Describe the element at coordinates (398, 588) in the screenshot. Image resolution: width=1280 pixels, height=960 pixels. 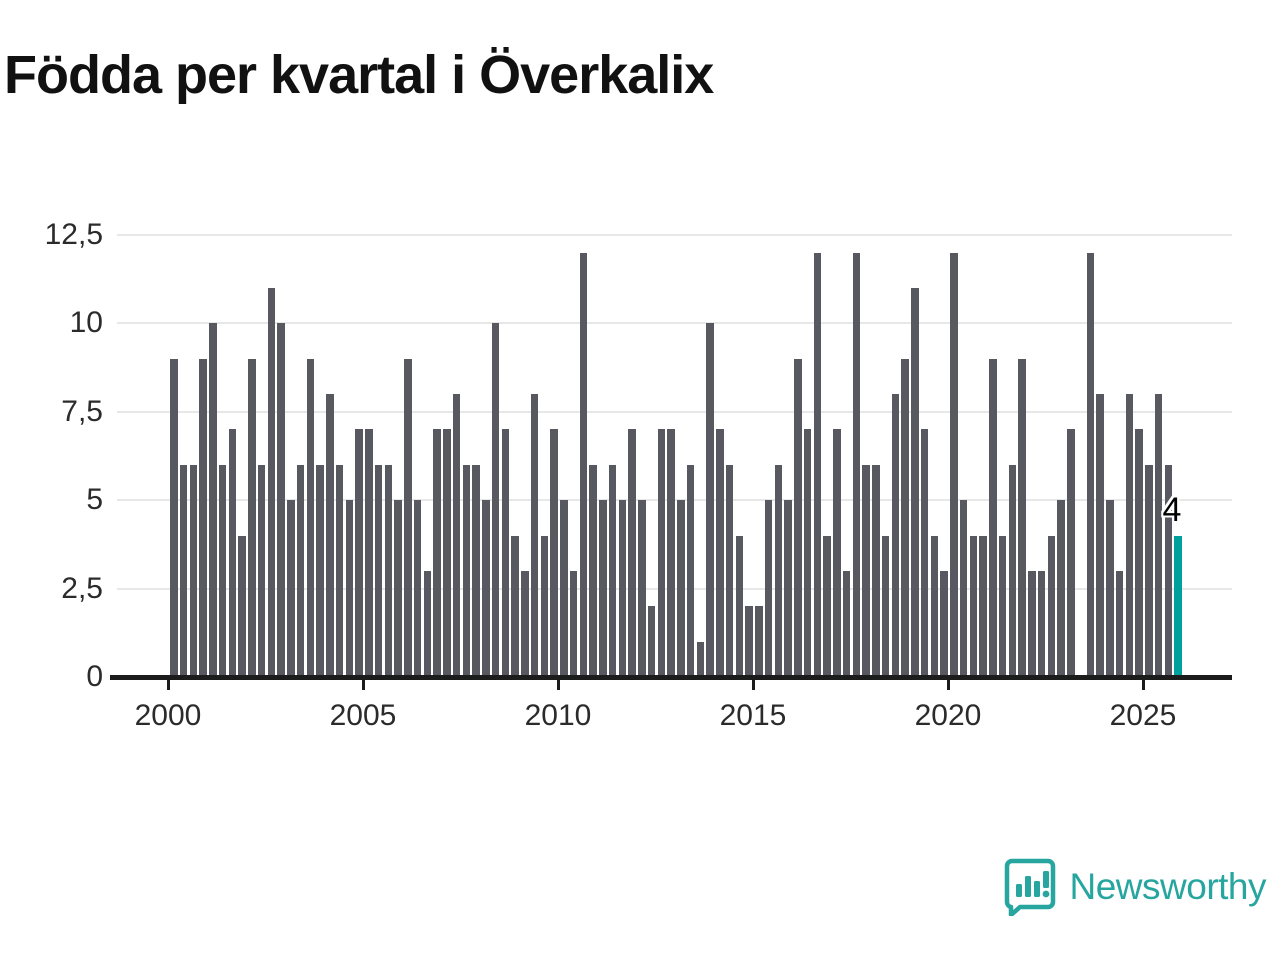
I see `bar-2005-q4` at that location.